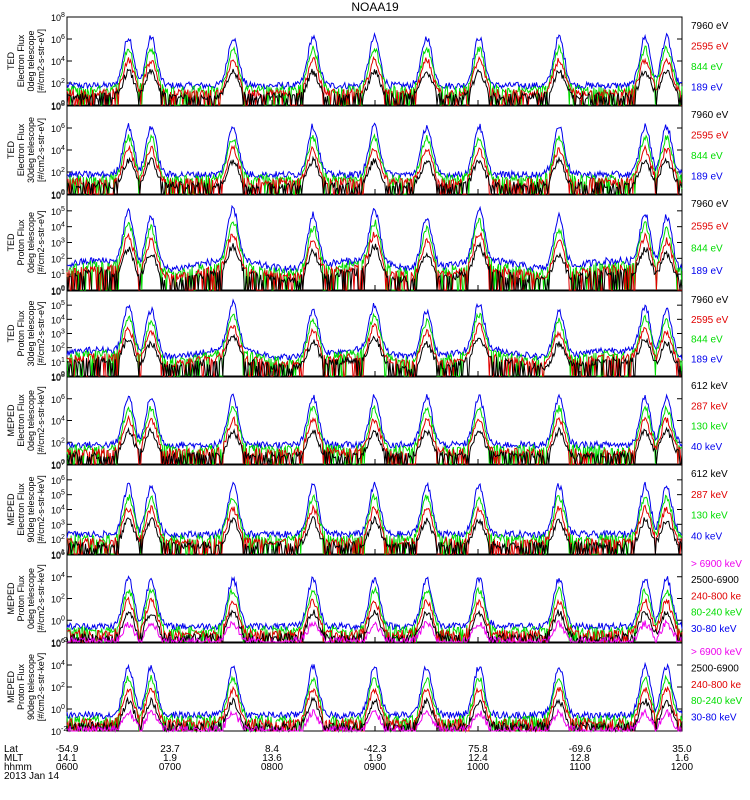  Describe the element at coordinates (11, 749) in the screenshot. I see `x-axis-row-label: Lat` at that location.